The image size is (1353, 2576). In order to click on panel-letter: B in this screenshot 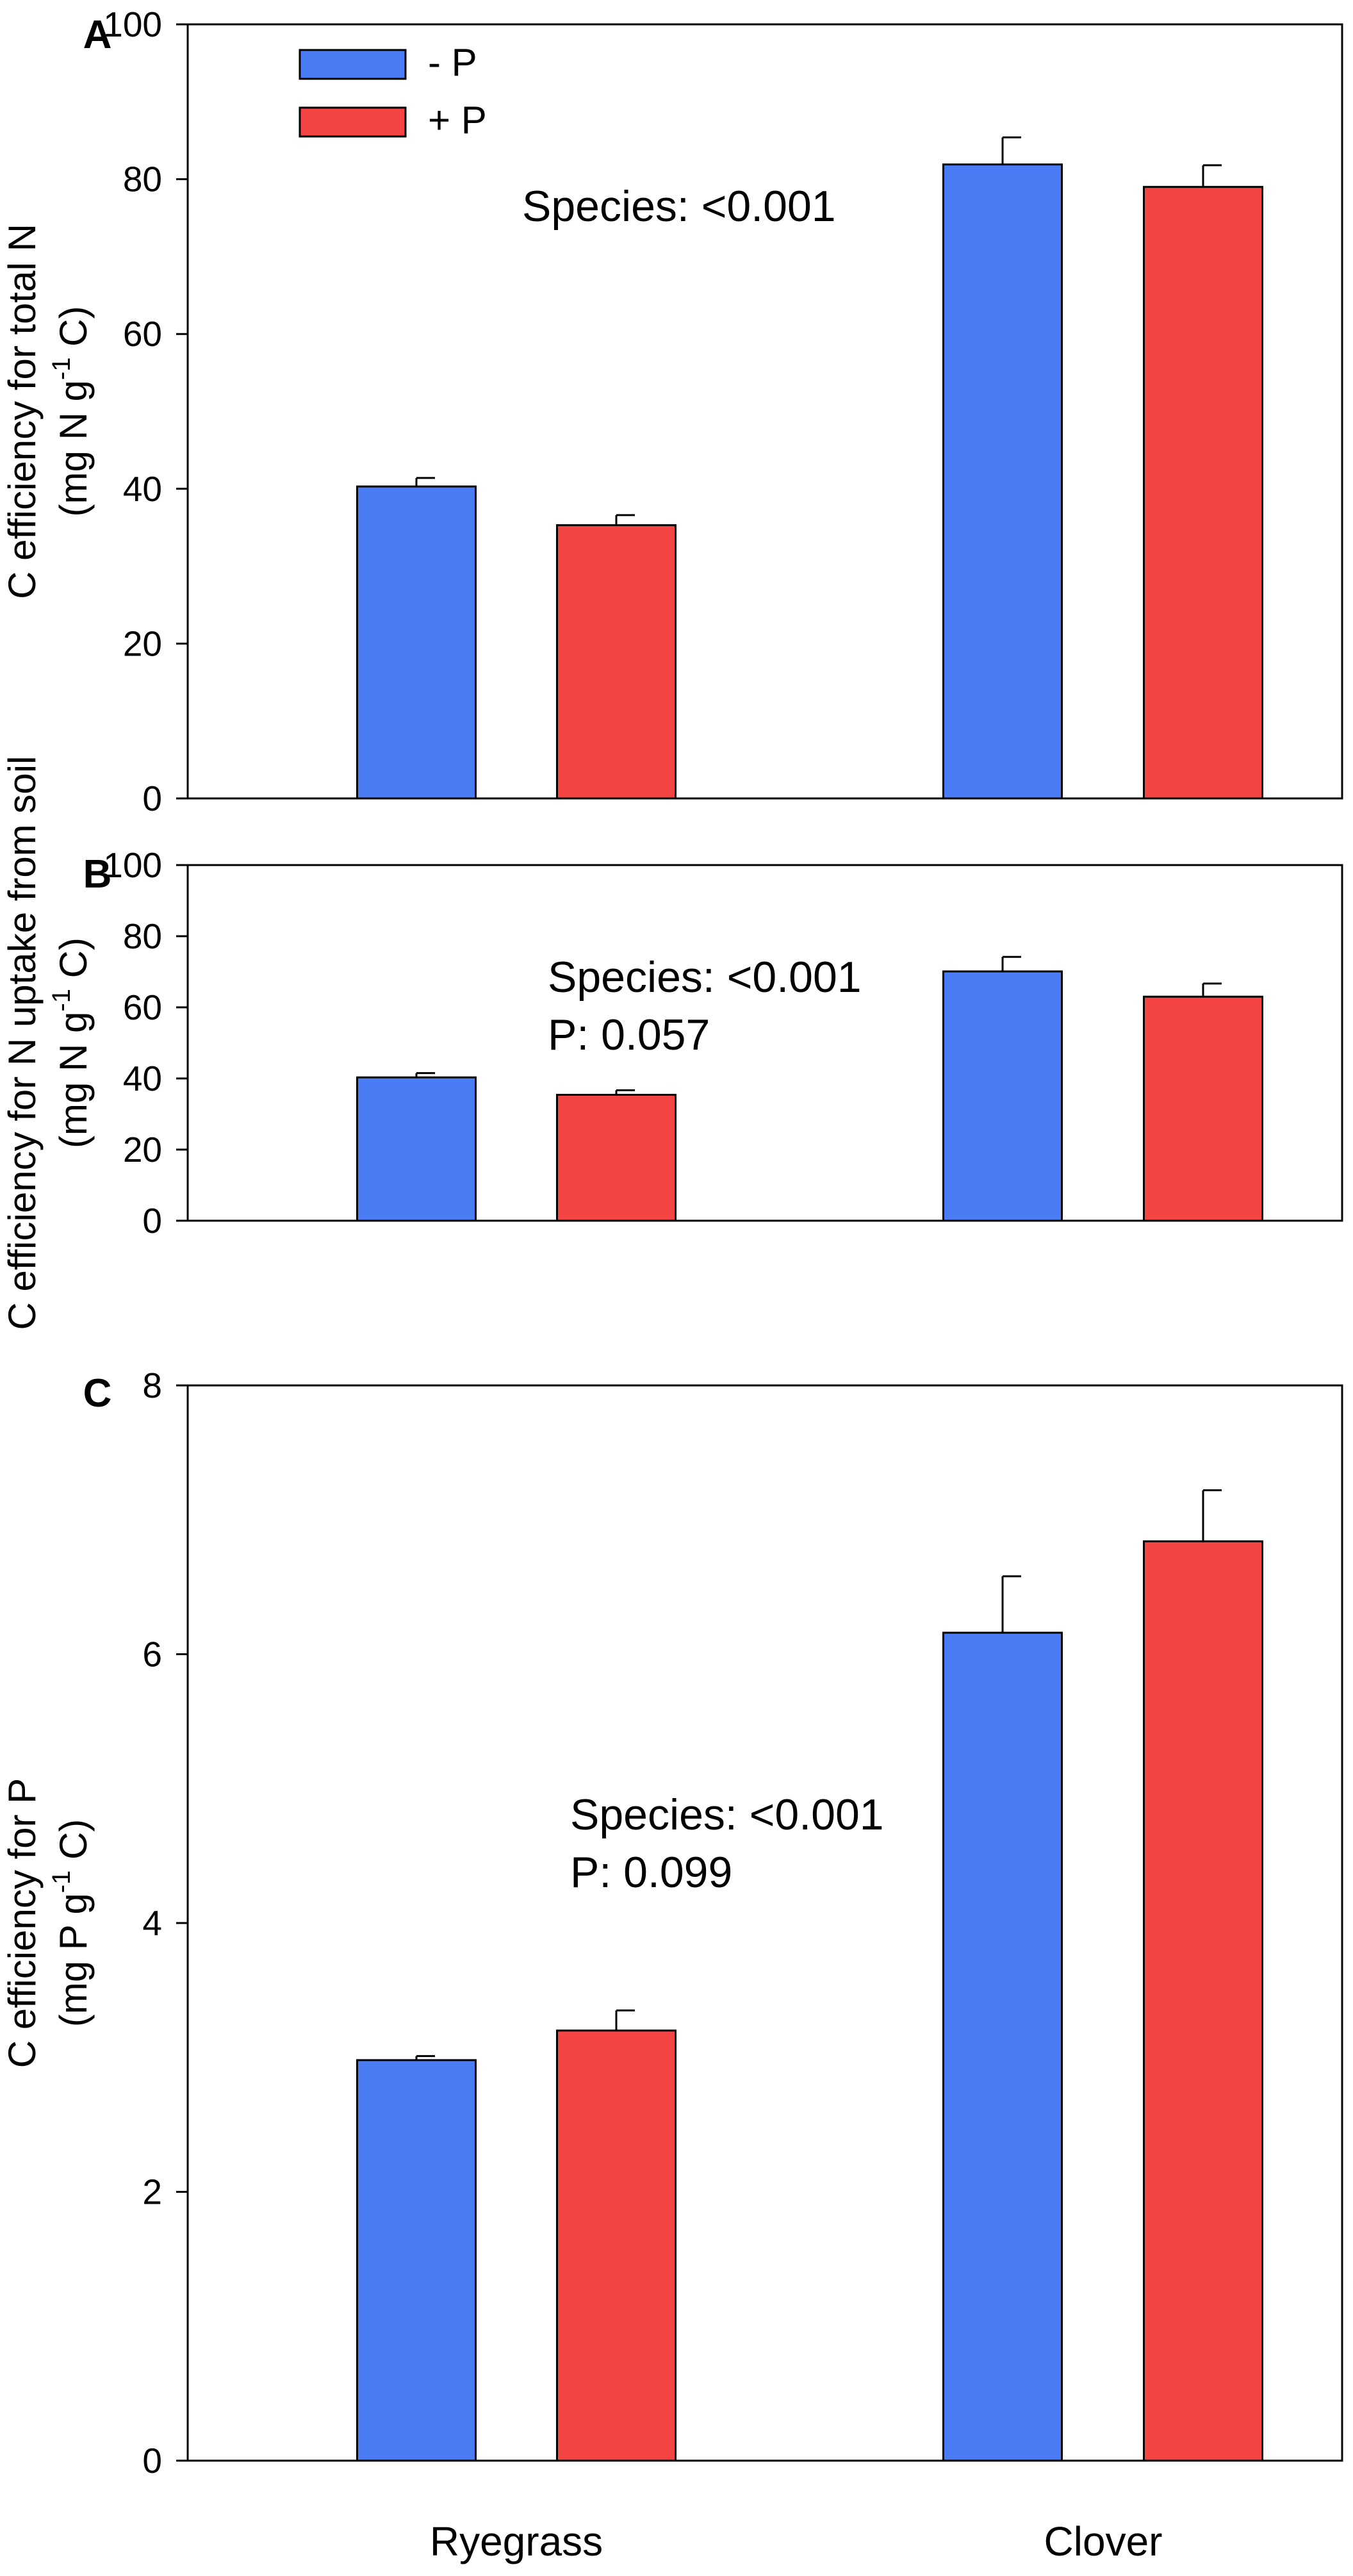, I will do `click(97, 874)`.